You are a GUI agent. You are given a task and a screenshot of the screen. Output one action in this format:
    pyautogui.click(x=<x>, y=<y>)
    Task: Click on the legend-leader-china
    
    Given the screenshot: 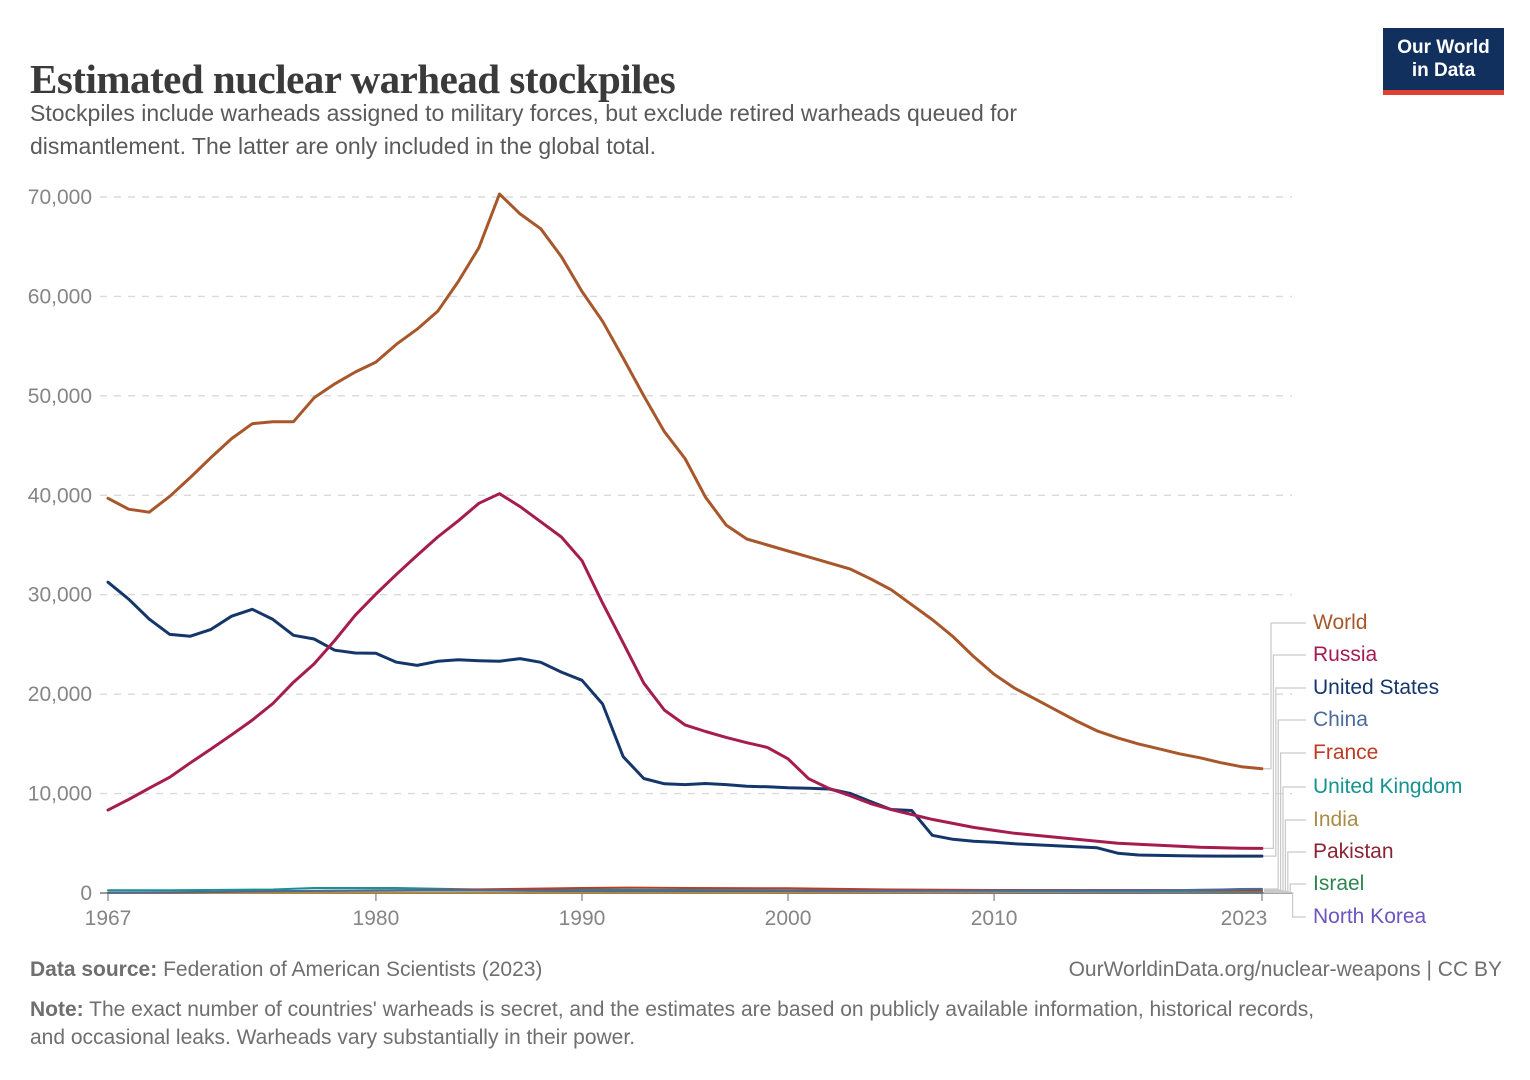 What is the action you would take?
    pyautogui.click(x=1285, y=804)
    